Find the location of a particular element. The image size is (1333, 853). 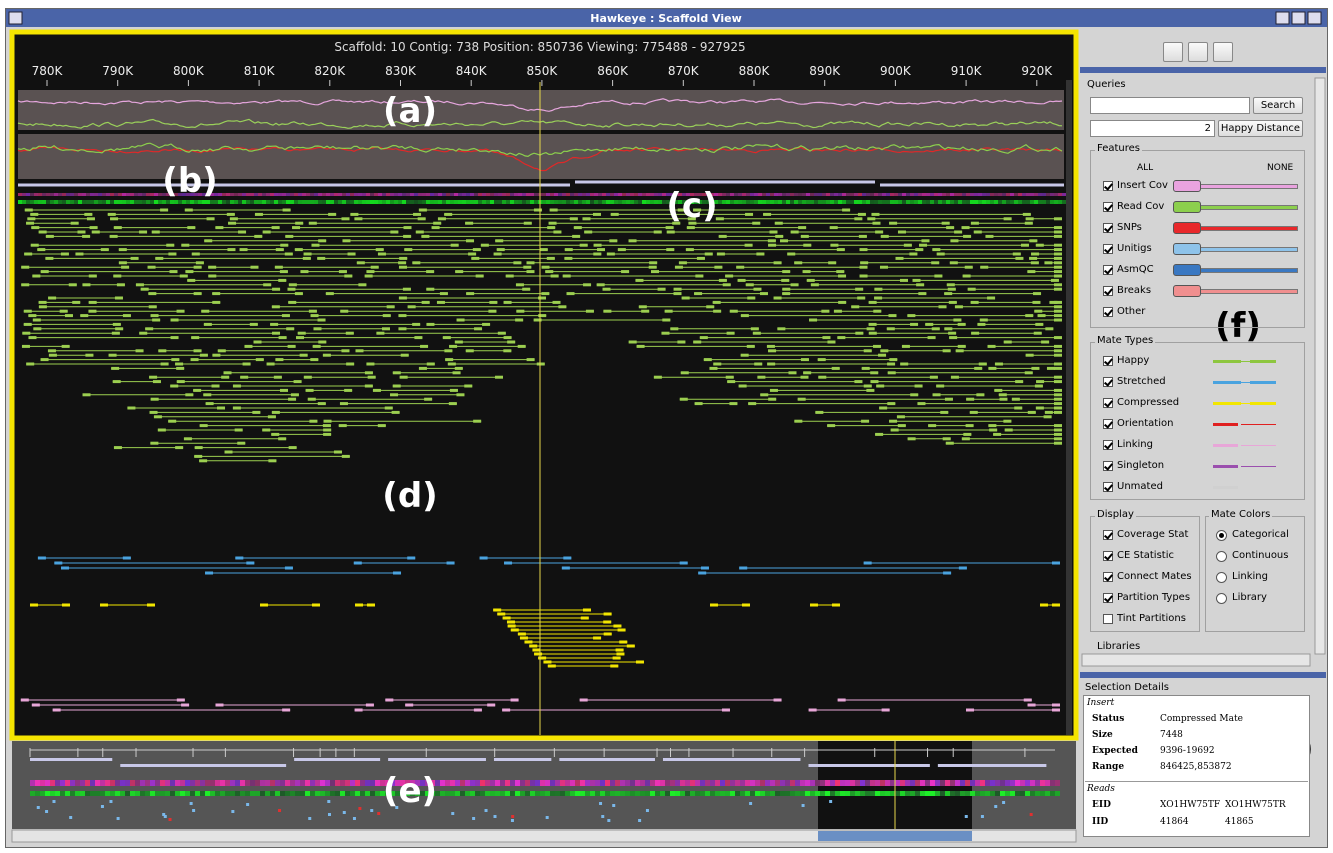

zoom-in is located at coordinates (1198, 52).